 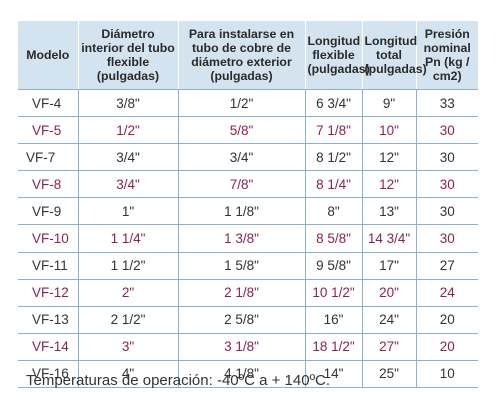 I want to click on cell-tubo-cobre: 3/4", so click(x=241, y=157).